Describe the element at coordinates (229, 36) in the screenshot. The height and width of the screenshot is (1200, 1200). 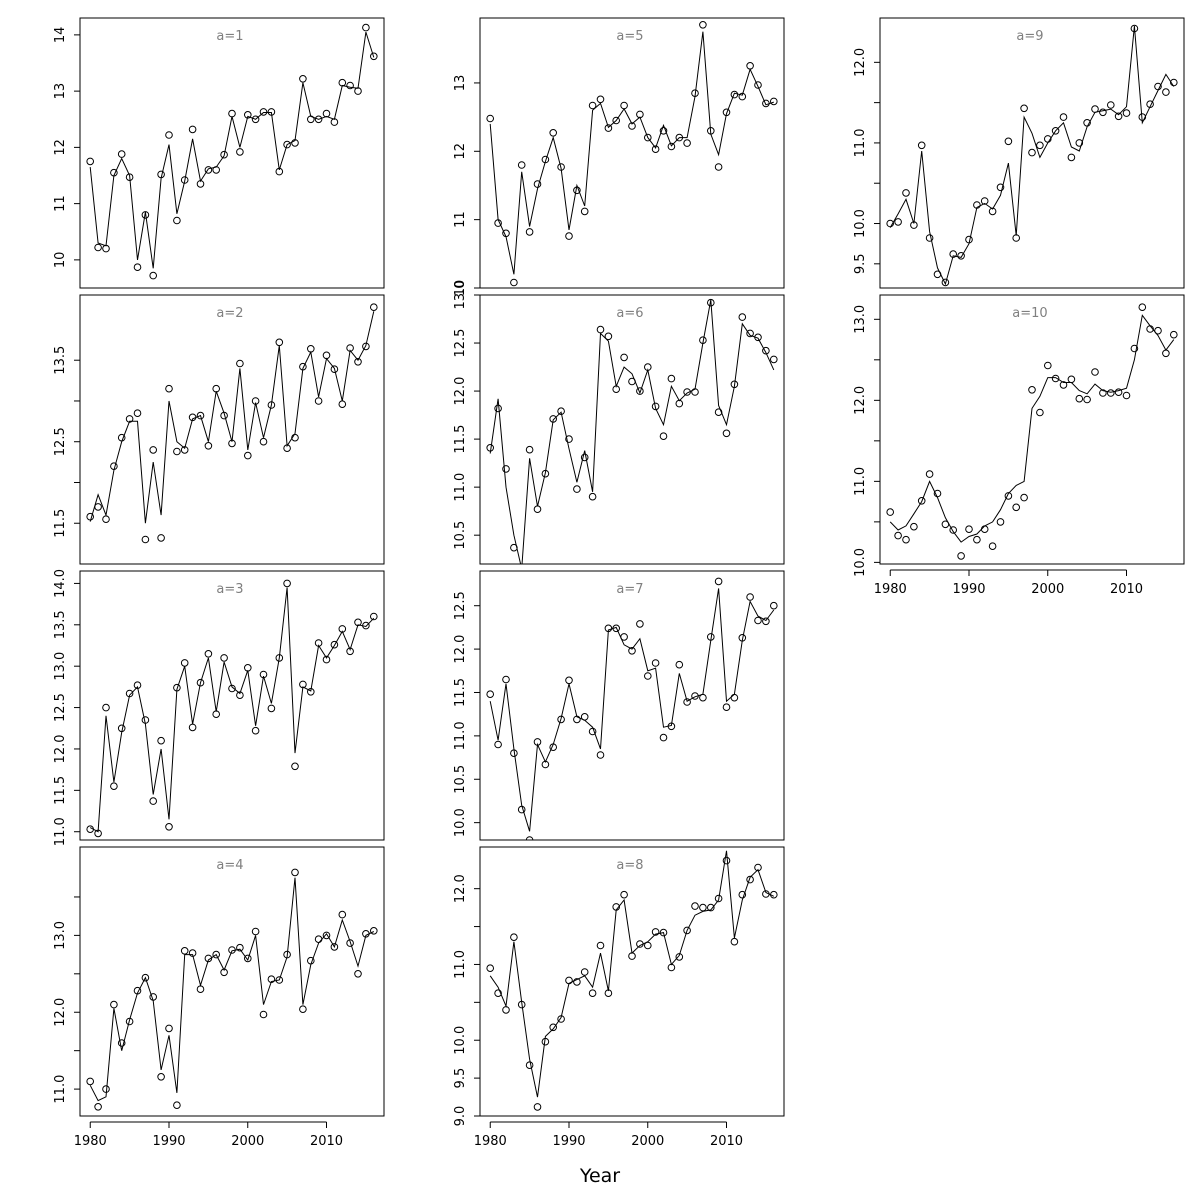
I see `panel-title: a=1` at that location.